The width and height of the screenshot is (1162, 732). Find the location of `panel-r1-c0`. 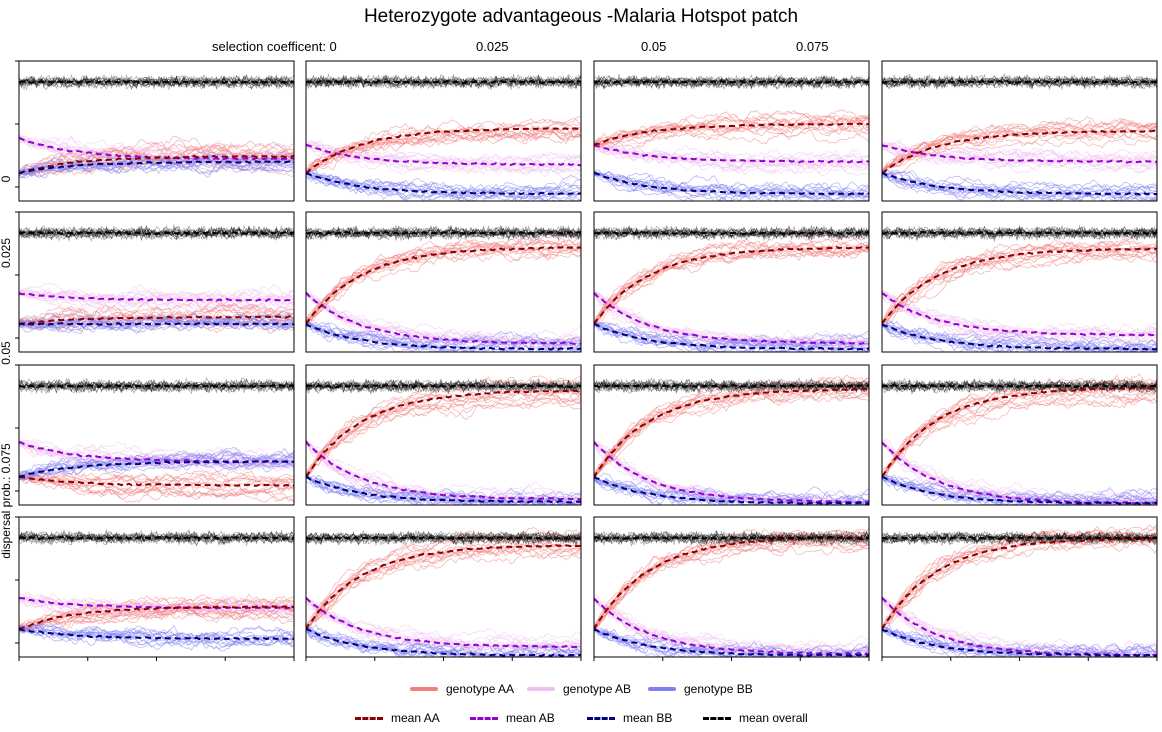

panel-r1-c0 is located at coordinates (155, 282).